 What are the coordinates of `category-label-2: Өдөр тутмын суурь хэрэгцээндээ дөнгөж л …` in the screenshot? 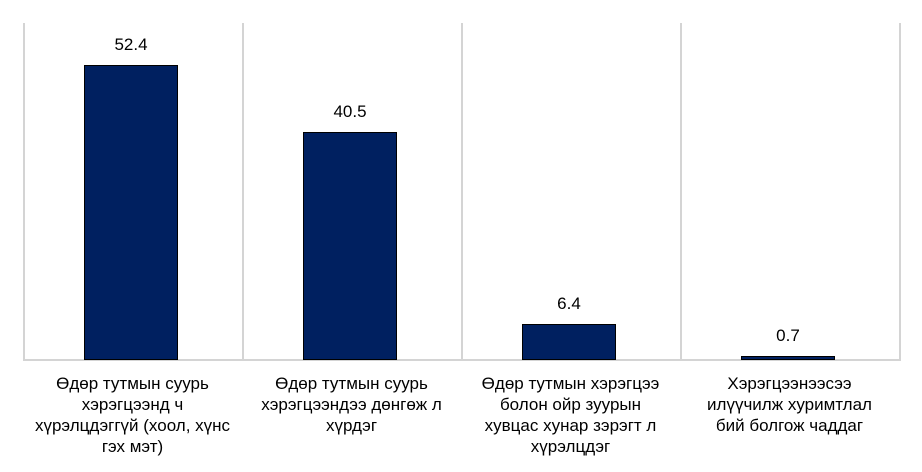 It's located at (351, 404).